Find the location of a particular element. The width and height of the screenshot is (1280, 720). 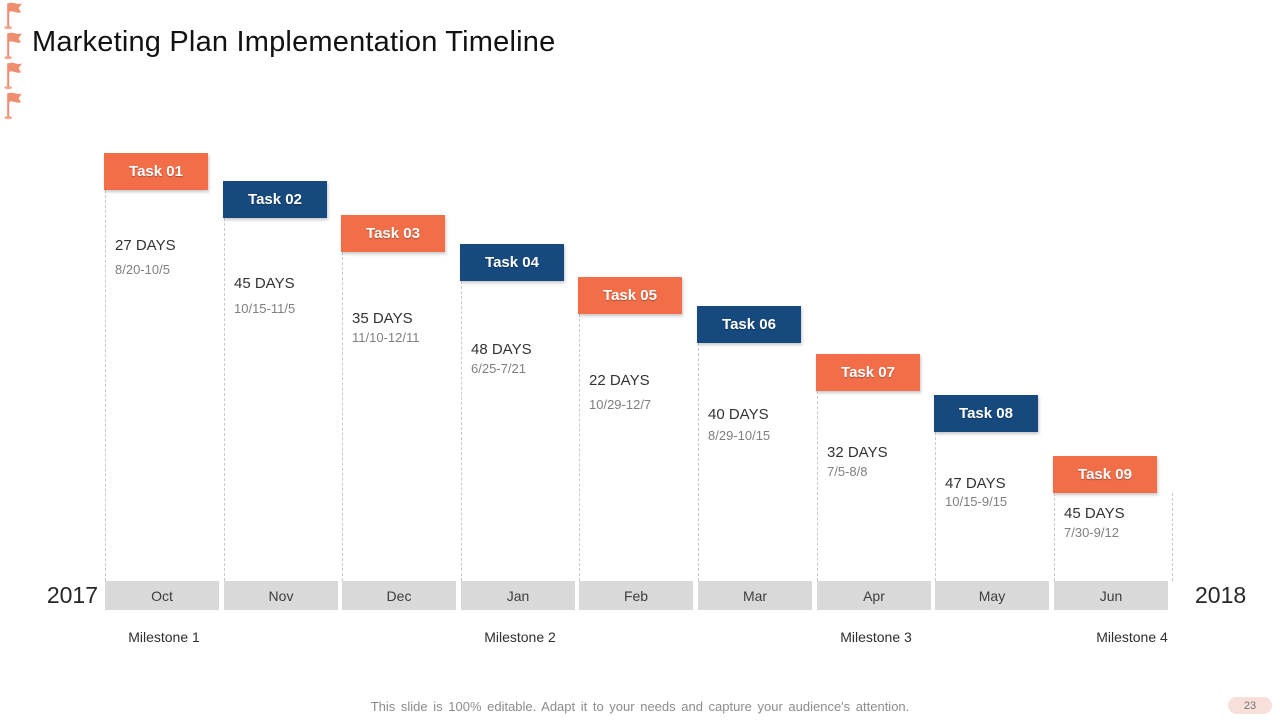

year-left-label: 2017 is located at coordinates (72, 595).